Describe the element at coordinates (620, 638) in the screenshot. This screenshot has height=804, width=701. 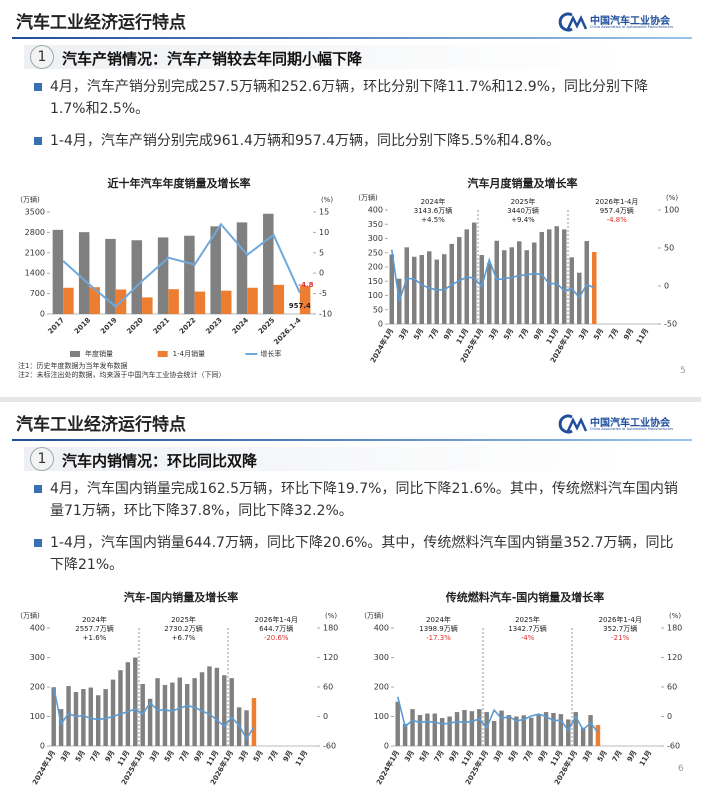
I see `annotation: -21%` at that location.